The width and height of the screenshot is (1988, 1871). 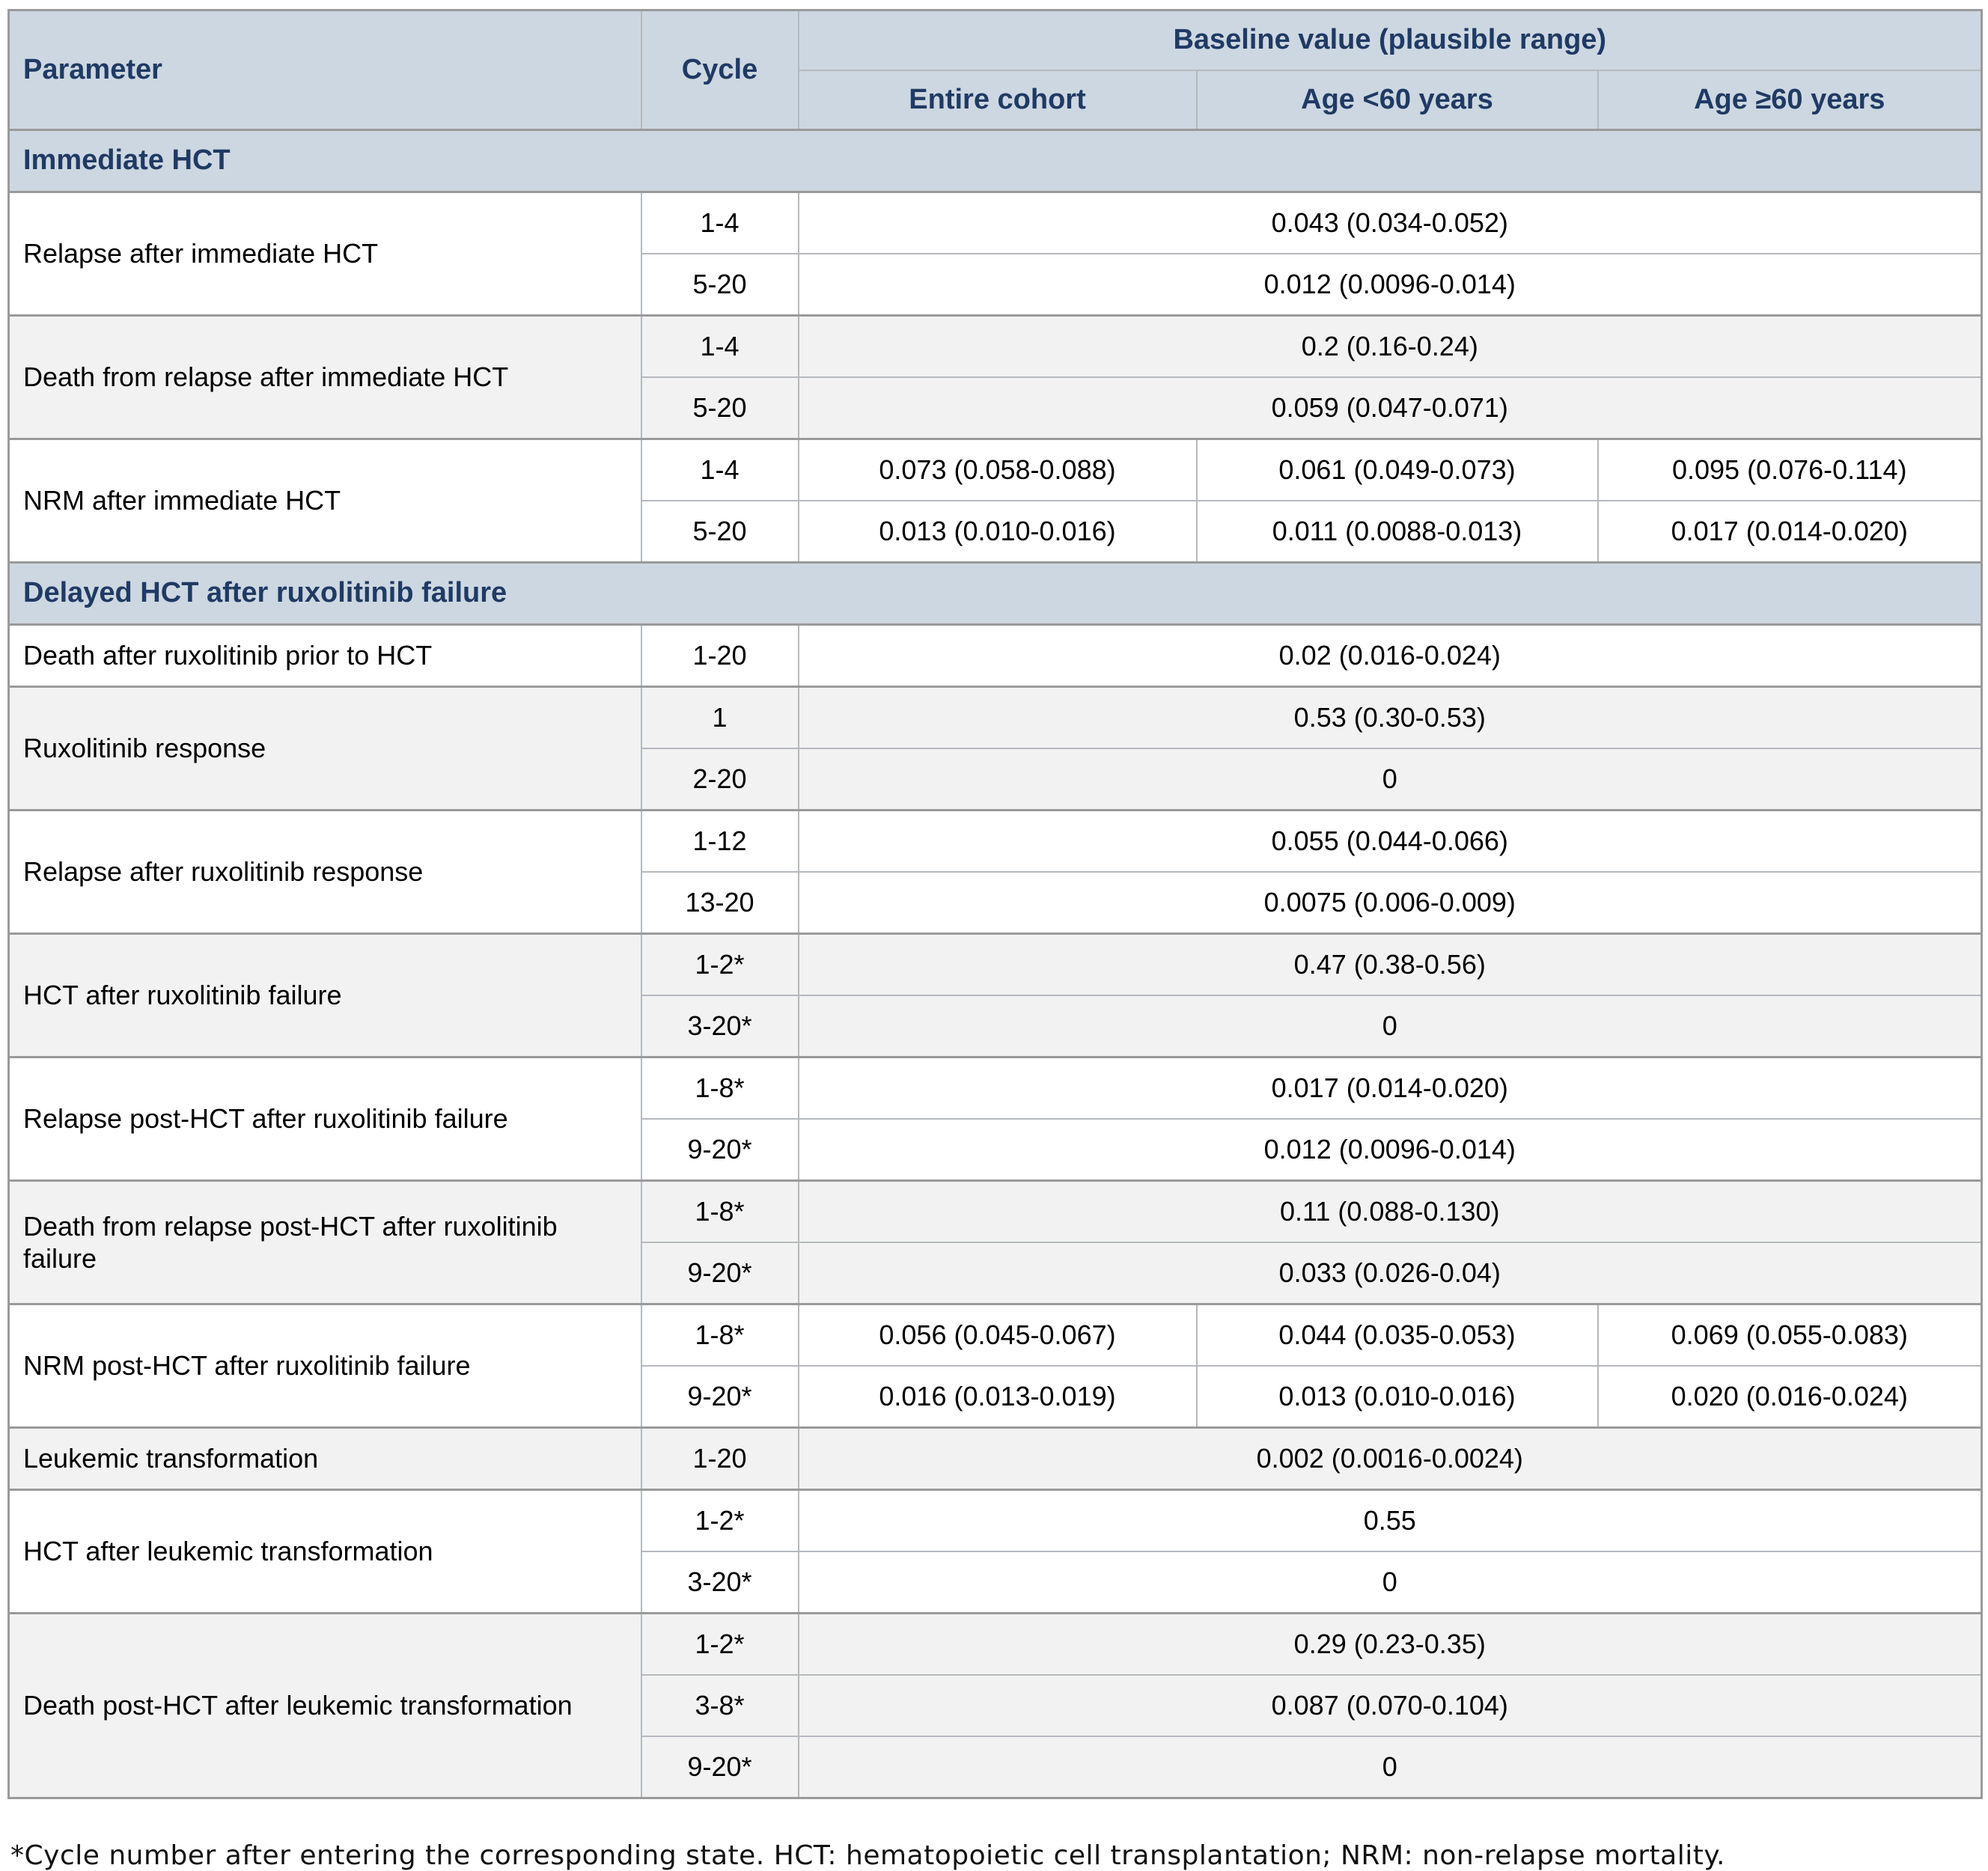 What do you see at coordinates (324, 655) in the screenshot?
I see `parameter-cell: Death after ruxolitinib prior to HCT` at bounding box center [324, 655].